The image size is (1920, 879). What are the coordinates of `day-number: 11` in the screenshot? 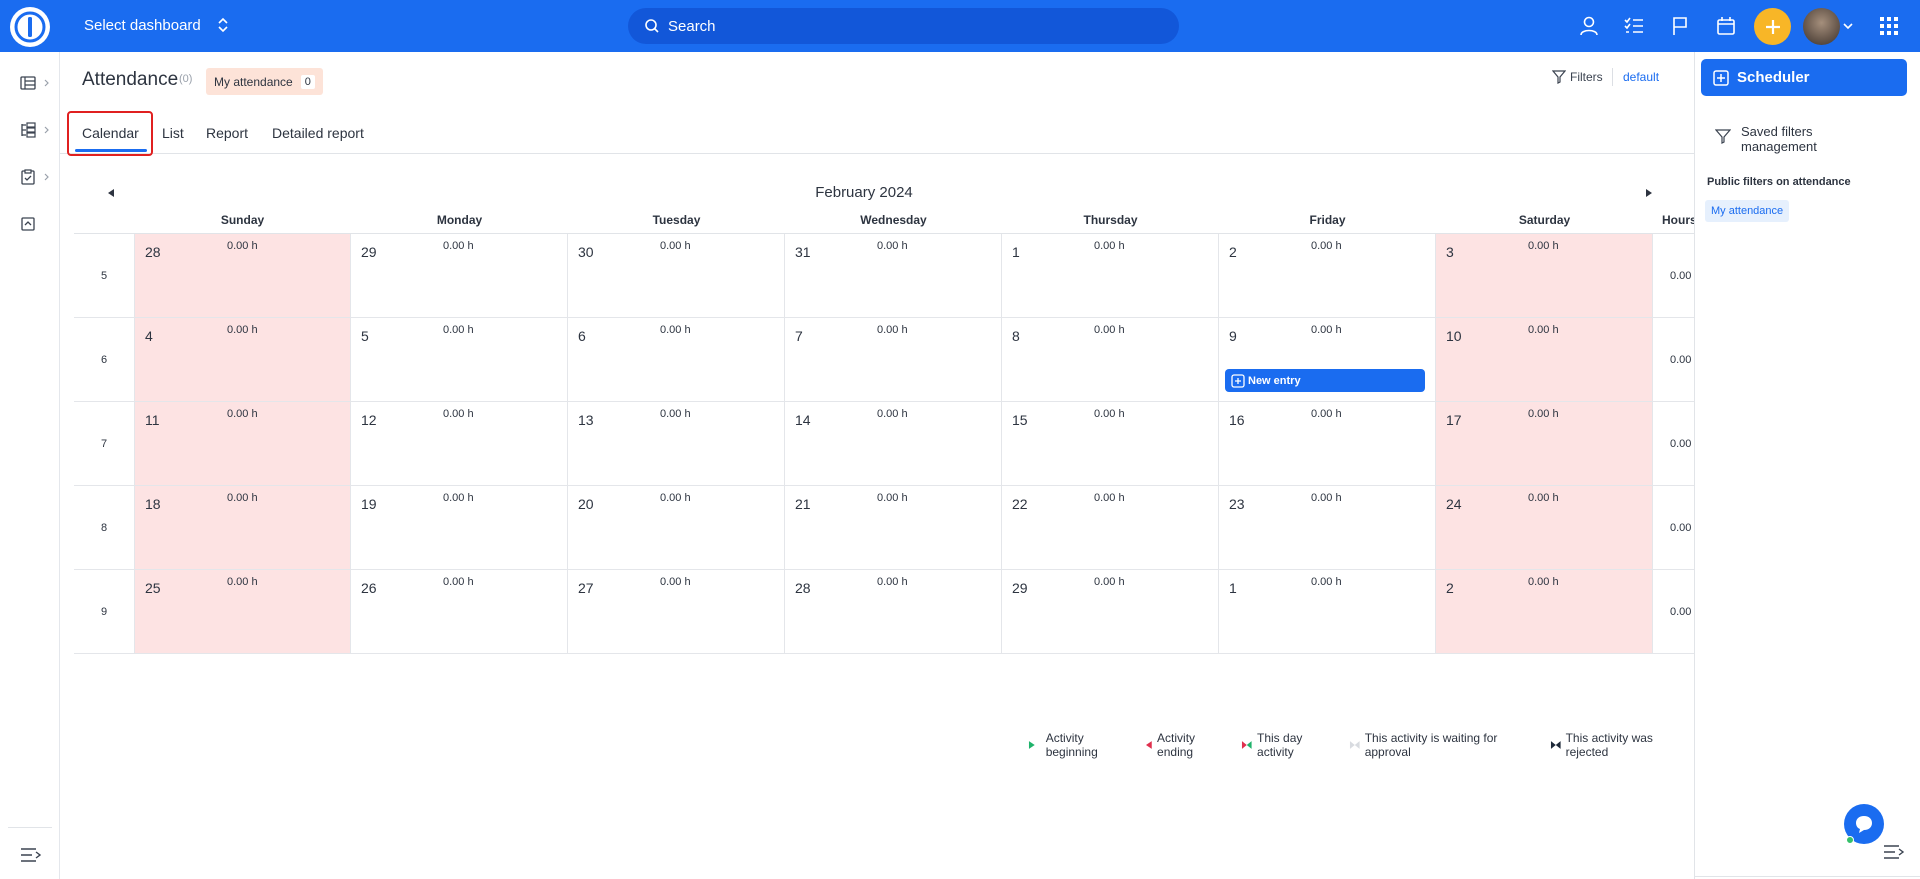 It's located at (152, 420).